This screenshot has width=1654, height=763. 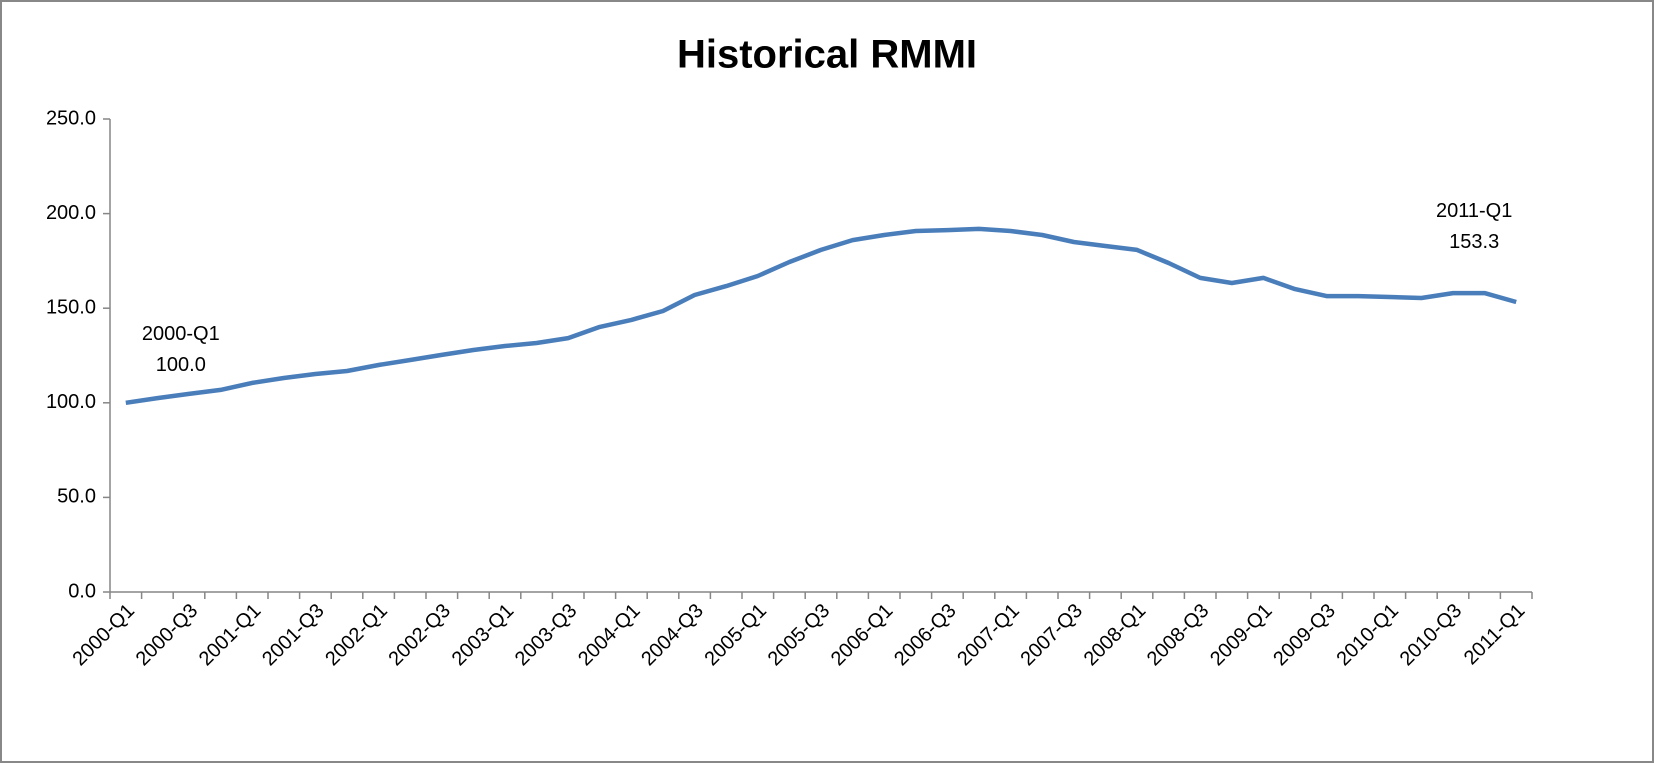 I want to click on y-tick-label: 50.0, so click(x=76, y=497).